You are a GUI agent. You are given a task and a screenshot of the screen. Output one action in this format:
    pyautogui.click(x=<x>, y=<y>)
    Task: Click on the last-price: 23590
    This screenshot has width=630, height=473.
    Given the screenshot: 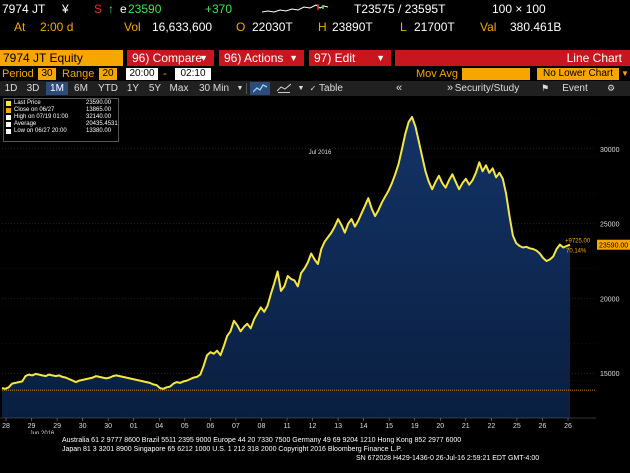 What is the action you would take?
    pyautogui.click(x=145, y=9)
    